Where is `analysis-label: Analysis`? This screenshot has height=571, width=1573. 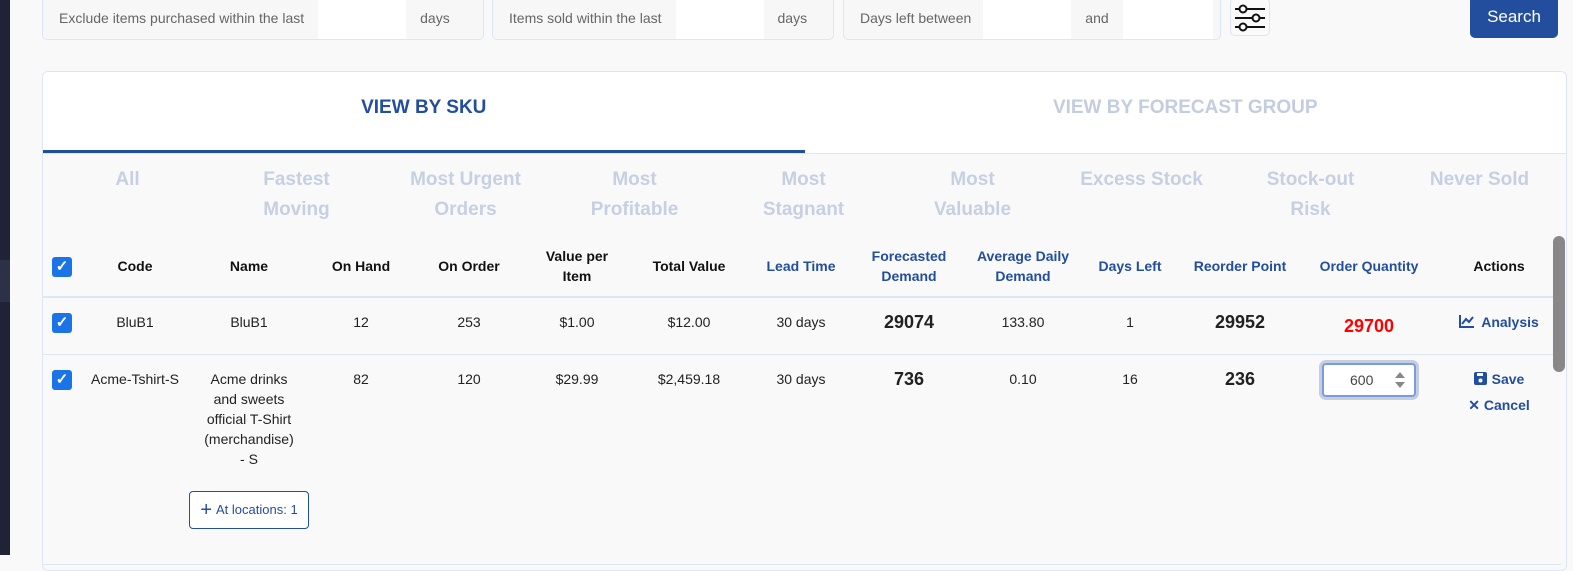
analysis-label: Analysis is located at coordinates (1510, 322).